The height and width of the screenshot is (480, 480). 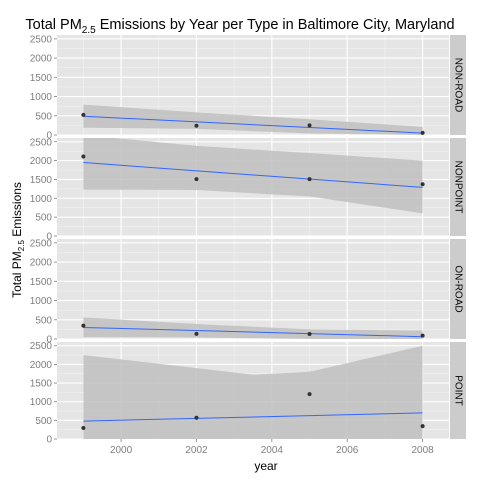 I want to click on x-tick-label: 2008, so click(x=422, y=450).